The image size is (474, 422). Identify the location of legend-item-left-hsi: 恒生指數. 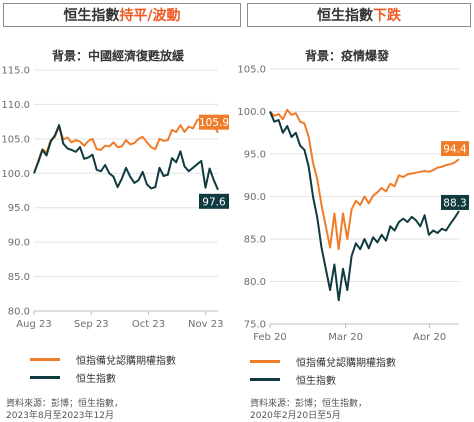
(103, 377).